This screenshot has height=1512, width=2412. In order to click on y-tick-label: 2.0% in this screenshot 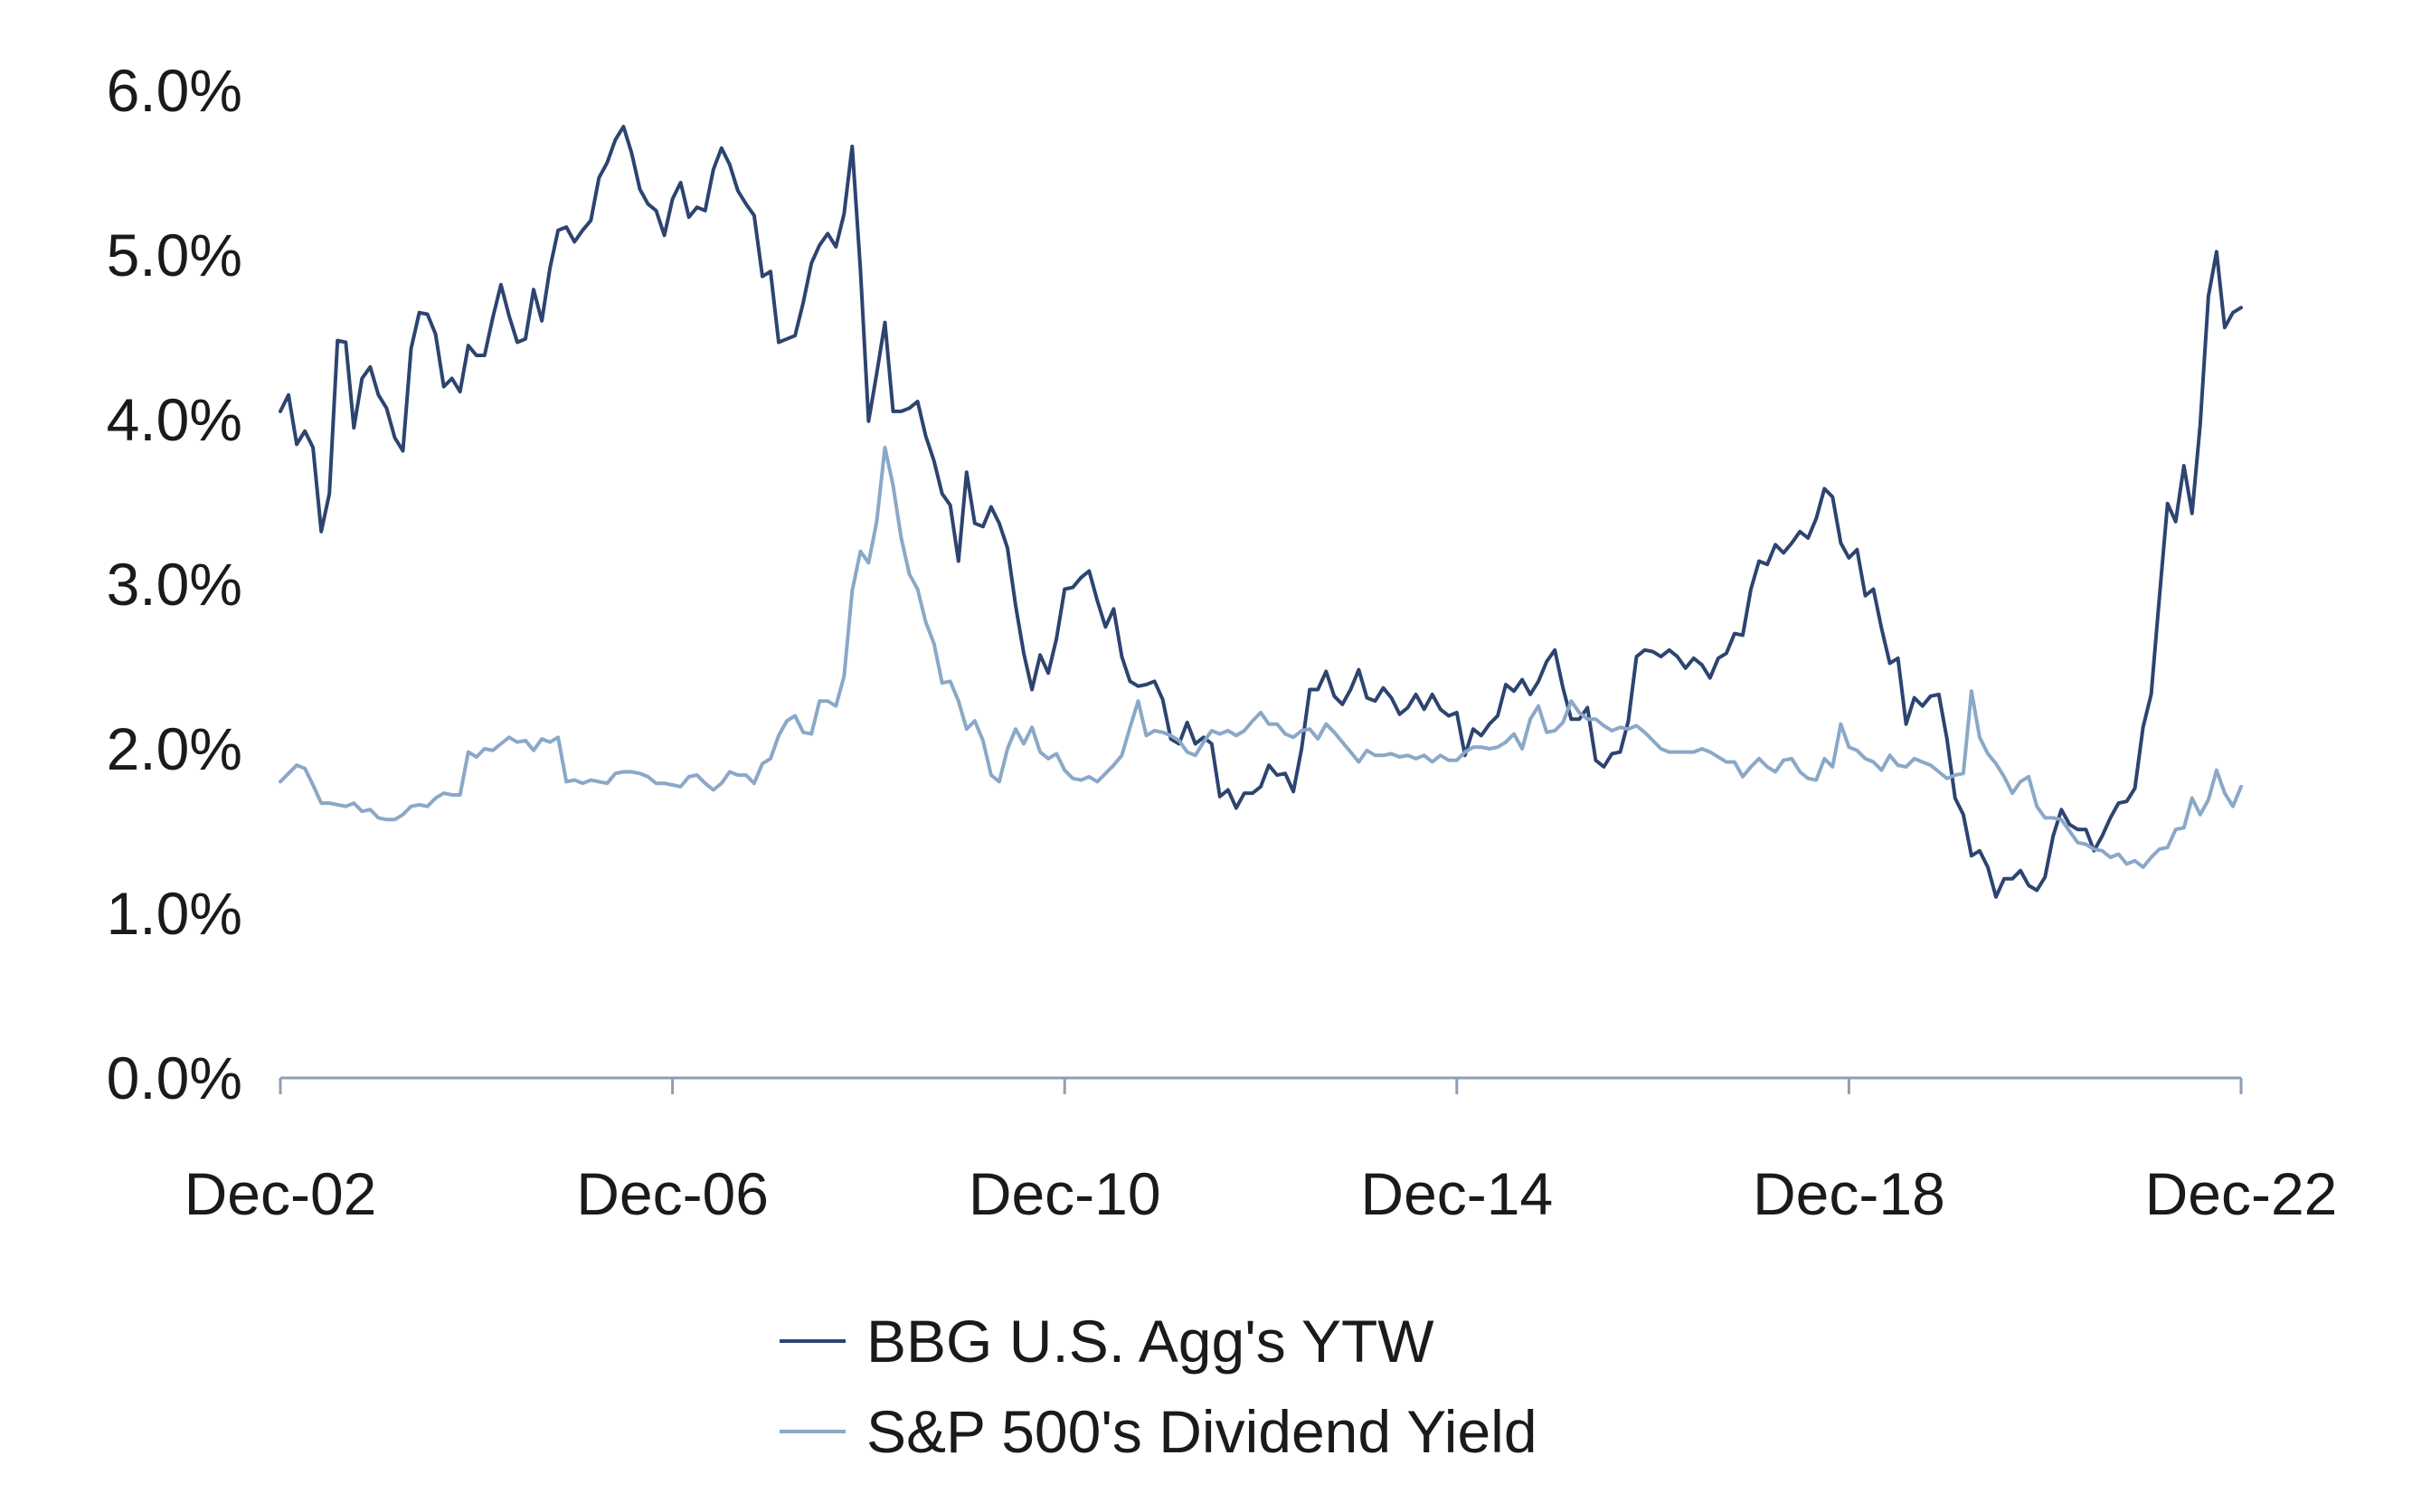, I will do `click(174, 748)`.